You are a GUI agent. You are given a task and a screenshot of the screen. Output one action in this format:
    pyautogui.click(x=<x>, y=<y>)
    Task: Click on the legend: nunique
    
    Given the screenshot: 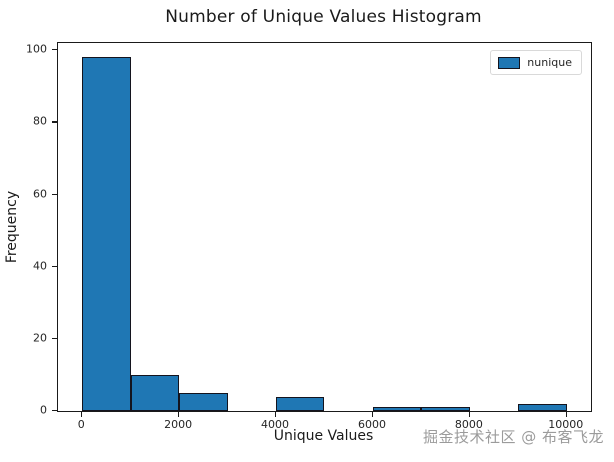 What is the action you would take?
    pyautogui.click(x=536, y=62)
    